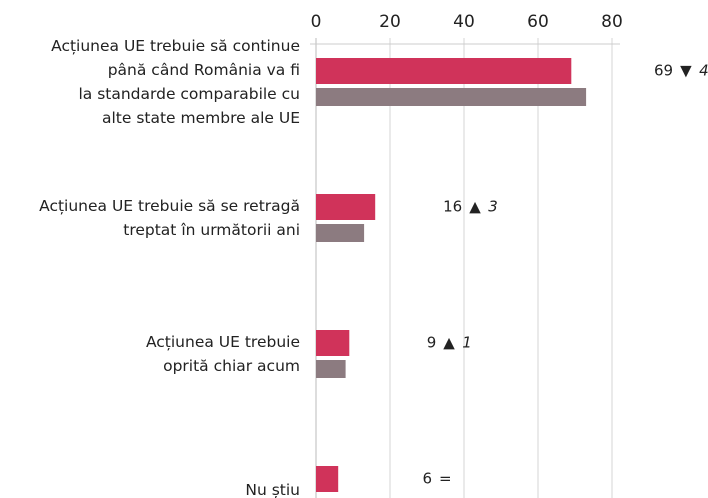 The height and width of the screenshot is (498, 708). Describe the element at coordinates (222, 354) in the screenshot. I see `category-label: Acțiunea UE trebuie oprită chiar acum` at that location.